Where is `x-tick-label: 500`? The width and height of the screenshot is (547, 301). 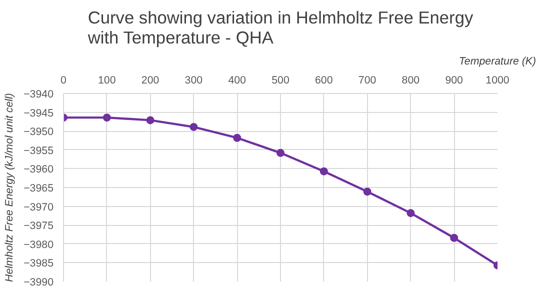
x-tick-label: 500 is located at coordinates (281, 80).